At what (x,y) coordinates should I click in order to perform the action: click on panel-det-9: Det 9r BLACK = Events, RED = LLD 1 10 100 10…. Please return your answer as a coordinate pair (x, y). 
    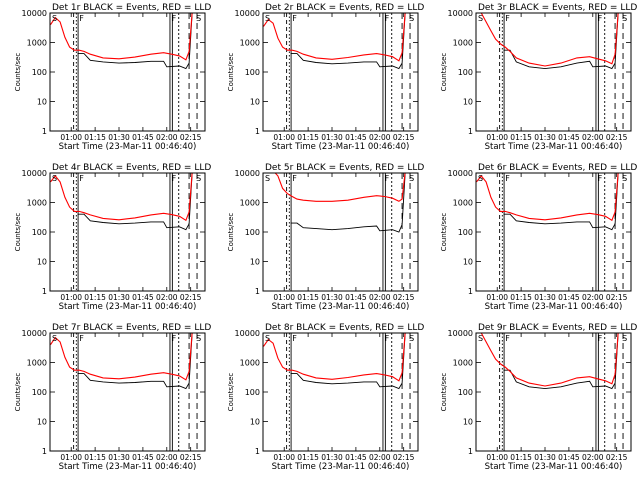
    Looking at the image, I should click on (538, 397).